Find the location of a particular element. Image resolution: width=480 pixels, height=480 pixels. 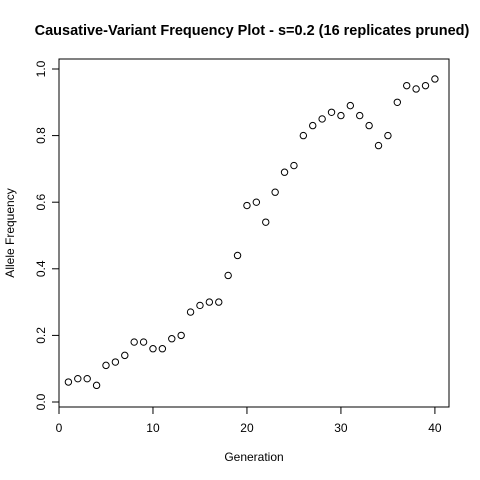

x-tick-label: 10 is located at coordinates (153, 428).